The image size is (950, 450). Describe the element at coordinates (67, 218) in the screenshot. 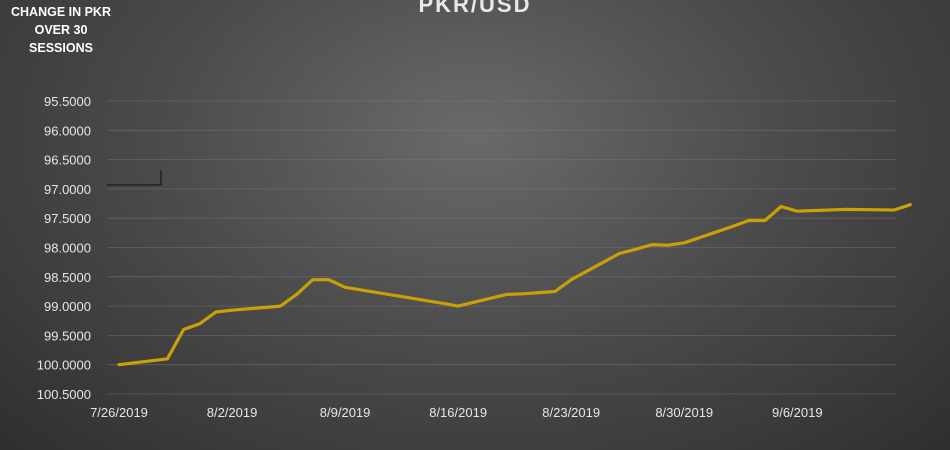

I see `y-tick-label: 97.5000` at that location.